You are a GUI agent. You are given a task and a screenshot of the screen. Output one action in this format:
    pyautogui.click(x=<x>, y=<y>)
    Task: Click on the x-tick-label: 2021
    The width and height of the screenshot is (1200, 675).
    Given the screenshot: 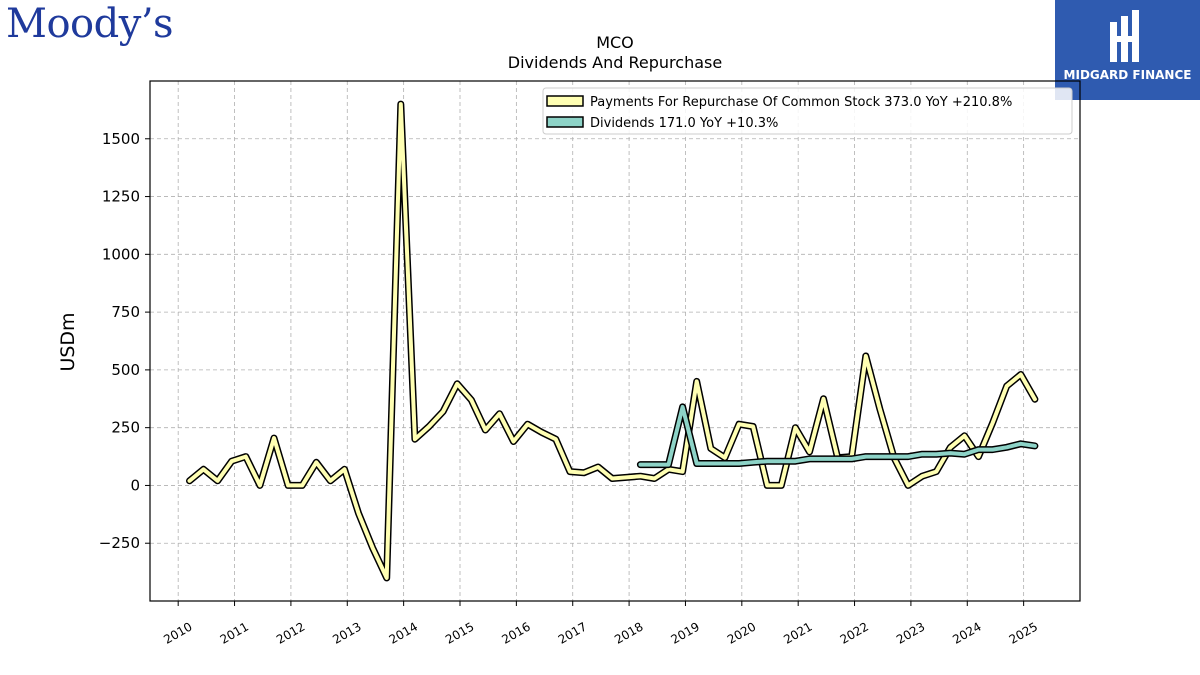 What is the action you would take?
    pyautogui.click(x=797, y=632)
    